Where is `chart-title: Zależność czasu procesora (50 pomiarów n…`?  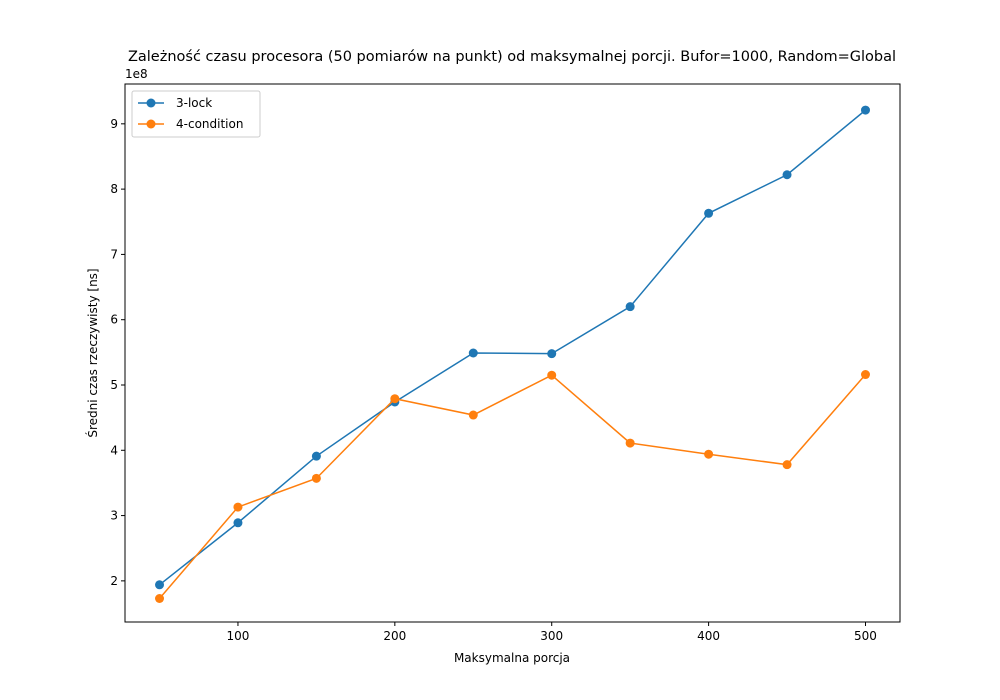 chart-title: Zależność czasu procesora (50 pomiarów n… is located at coordinates (512, 57).